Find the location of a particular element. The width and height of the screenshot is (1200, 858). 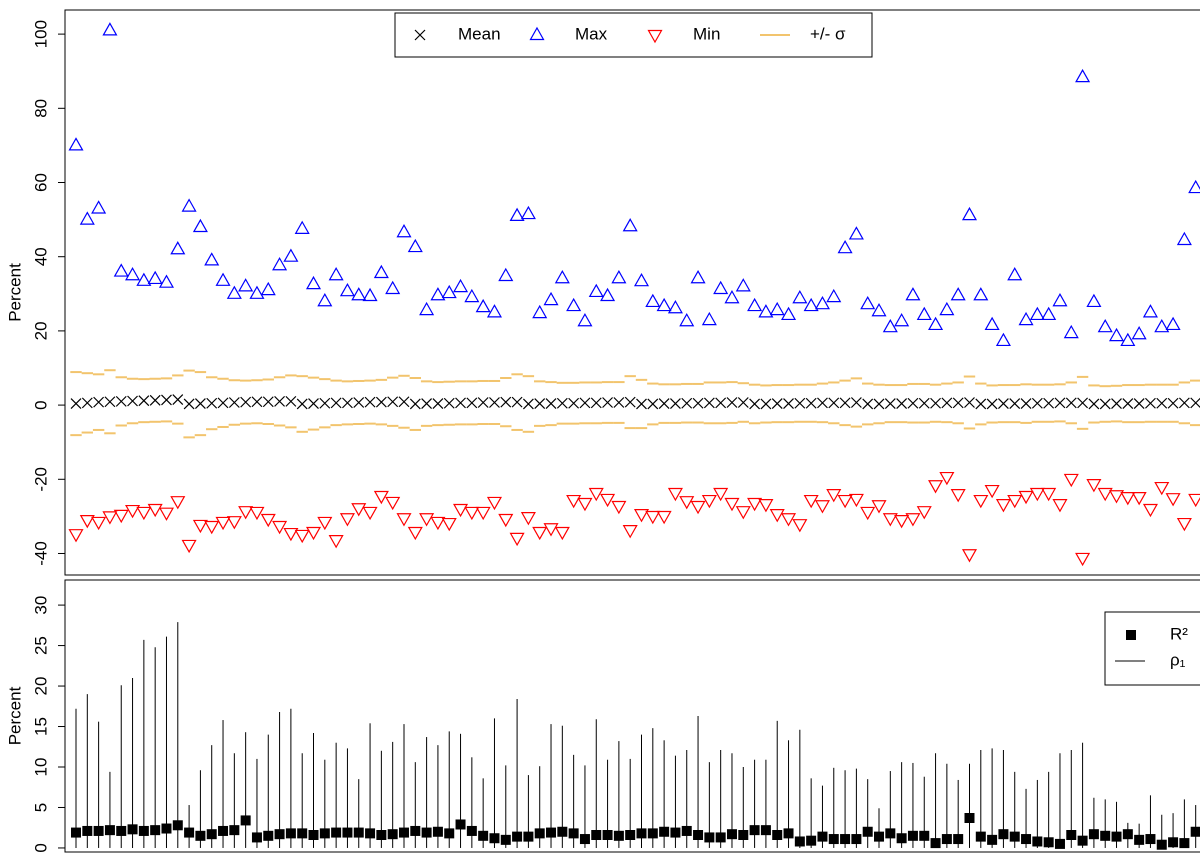

legend-label: Mean is located at coordinates (479, 33).